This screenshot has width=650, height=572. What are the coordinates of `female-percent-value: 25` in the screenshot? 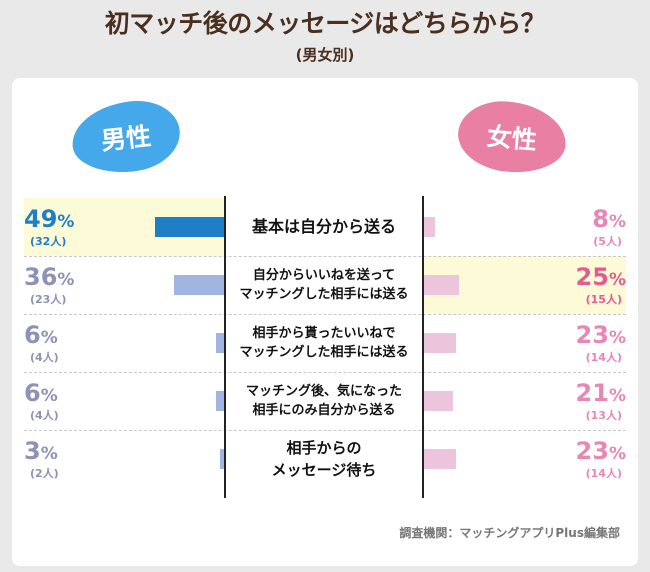 It's located at (592, 277).